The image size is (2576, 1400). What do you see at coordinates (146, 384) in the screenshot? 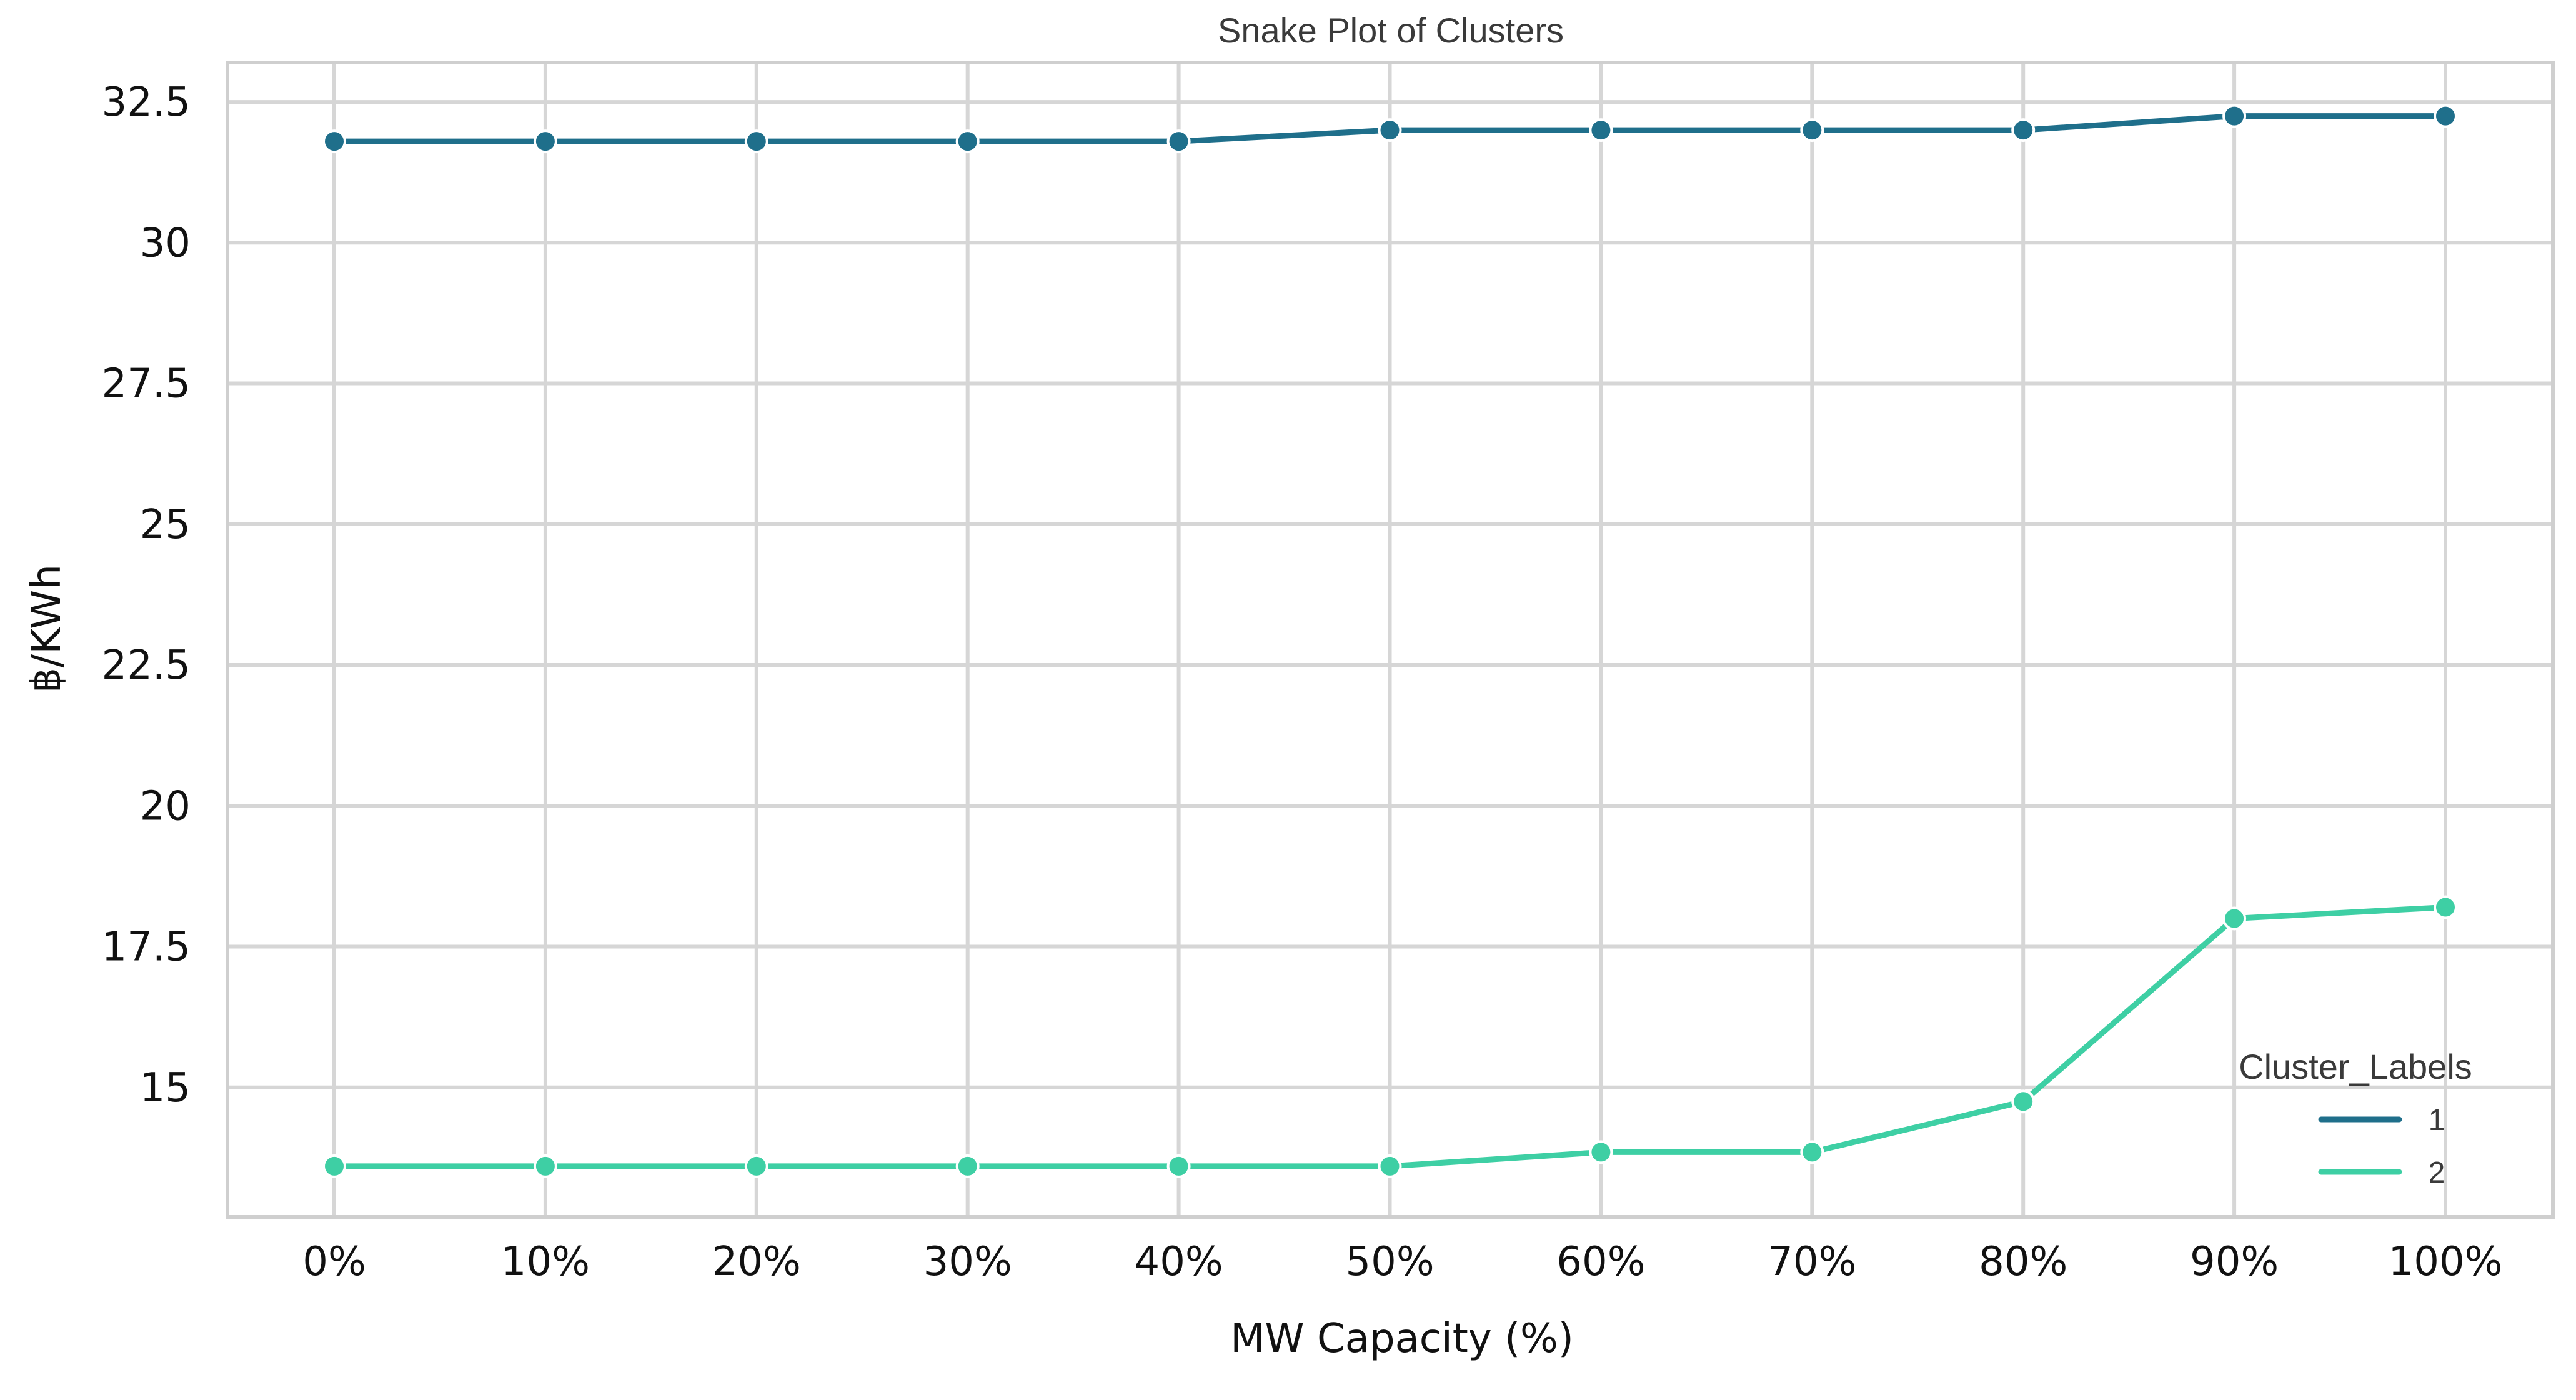
I see `y-tick-label: 27.5` at bounding box center [146, 384].